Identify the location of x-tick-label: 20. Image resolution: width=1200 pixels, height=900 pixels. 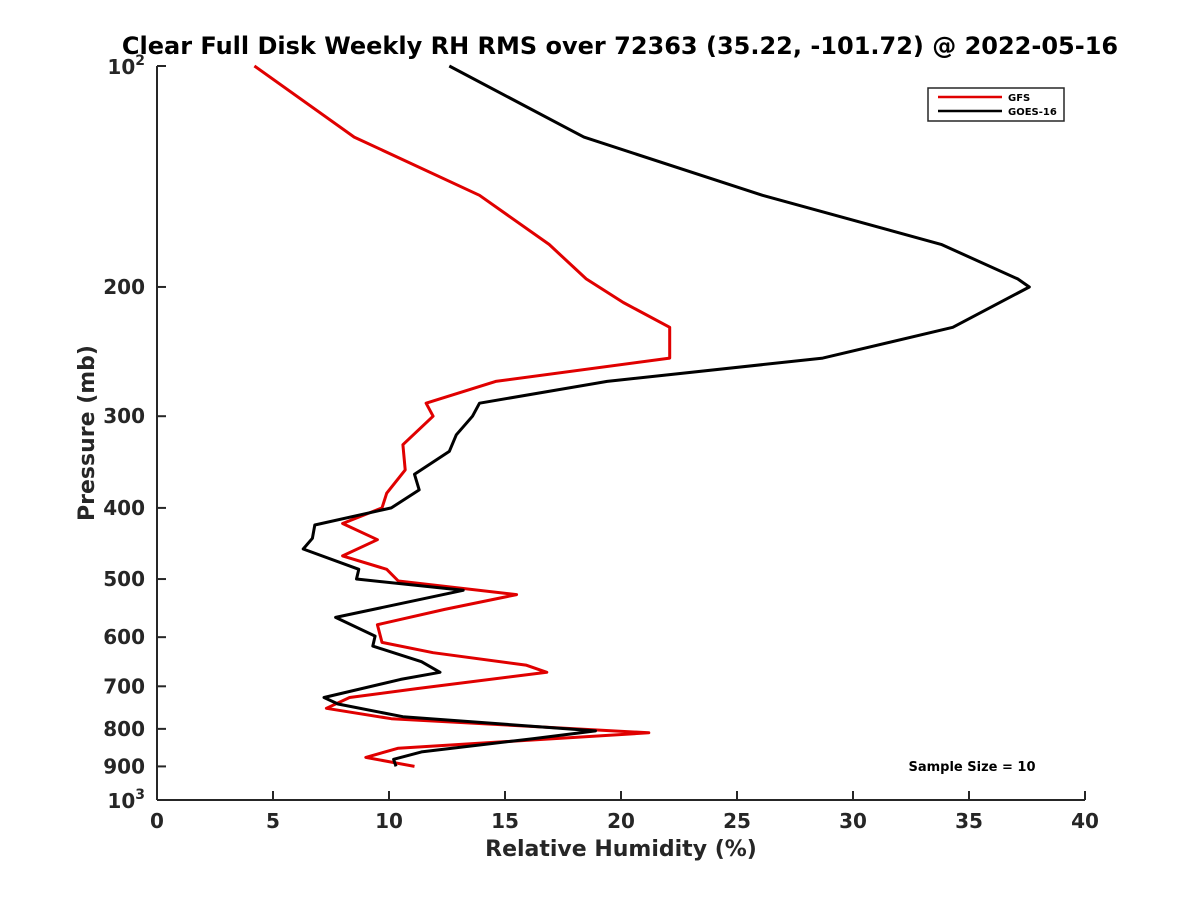
(621, 821).